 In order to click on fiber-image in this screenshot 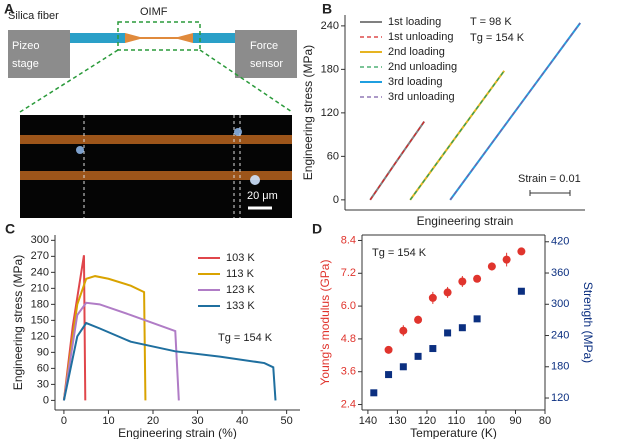, I will do `click(156, 139)`.